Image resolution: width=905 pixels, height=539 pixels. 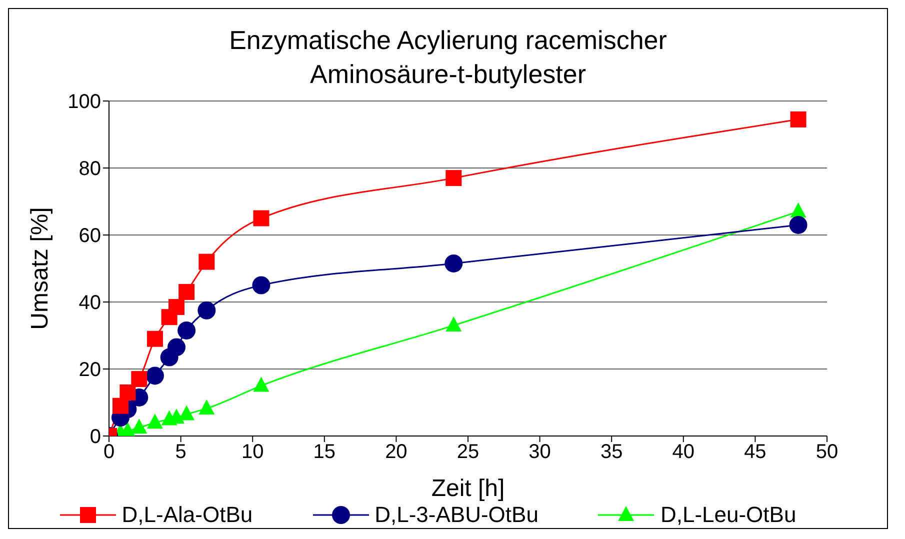 What do you see at coordinates (468, 452) in the screenshot?
I see `x-tick-label: 25` at bounding box center [468, 452].